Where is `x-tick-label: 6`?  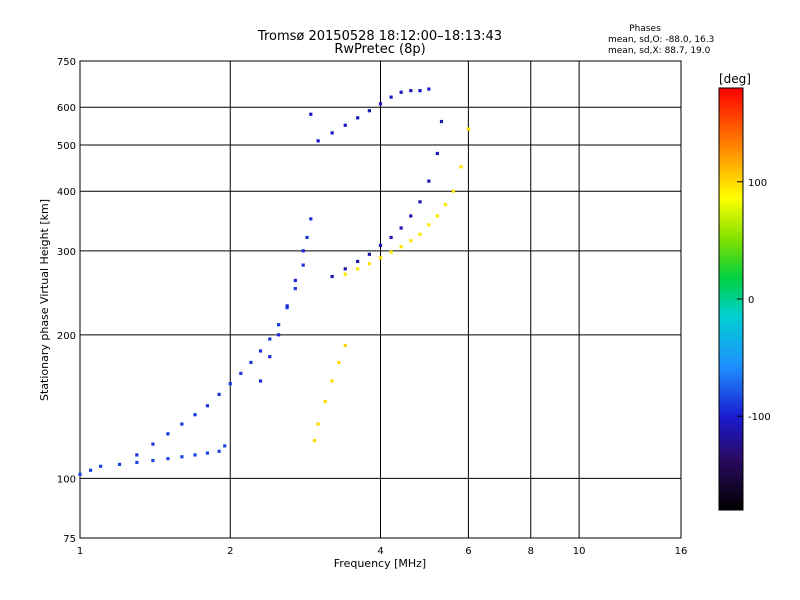 x-tick-label: 6 is located at coordinates (468, 551).